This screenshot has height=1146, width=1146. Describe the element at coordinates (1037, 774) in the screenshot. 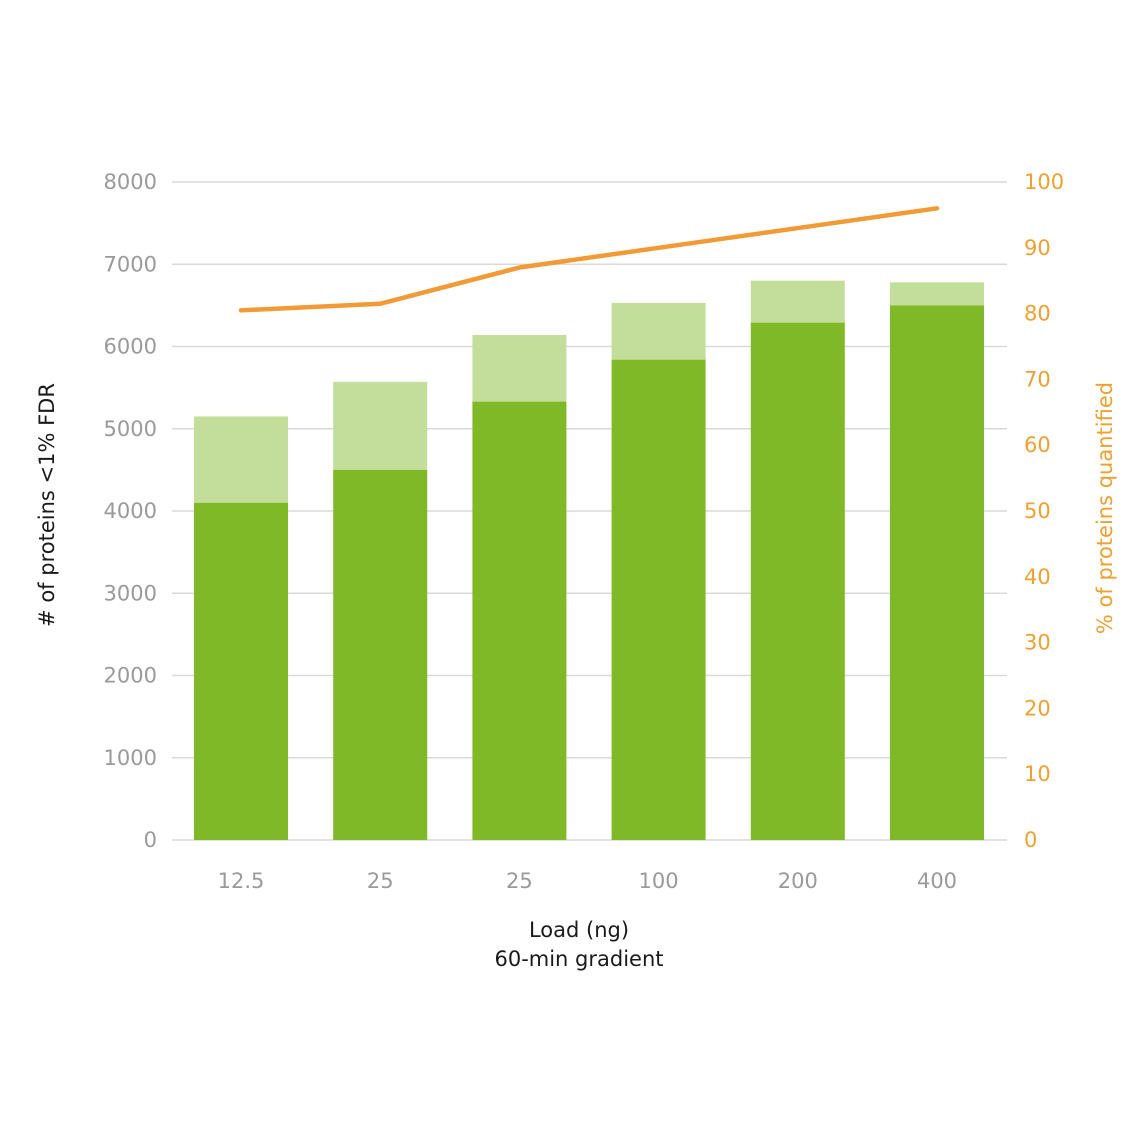

I see `right-tick-label: 10` at that location.